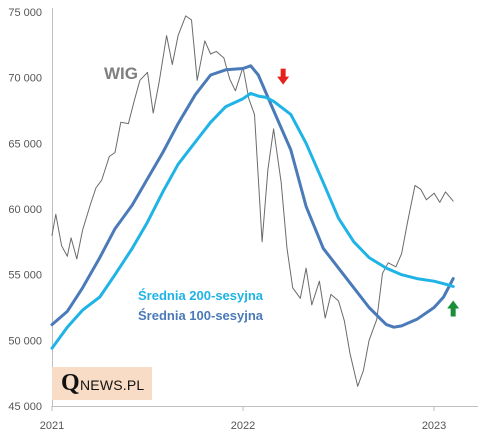 The height and width of the screenshot is (440, 488). What do you see at coordinates (121, 73) in the screenshot?
I see `series-title-wig: WIG` at bounding box center [121, 73].